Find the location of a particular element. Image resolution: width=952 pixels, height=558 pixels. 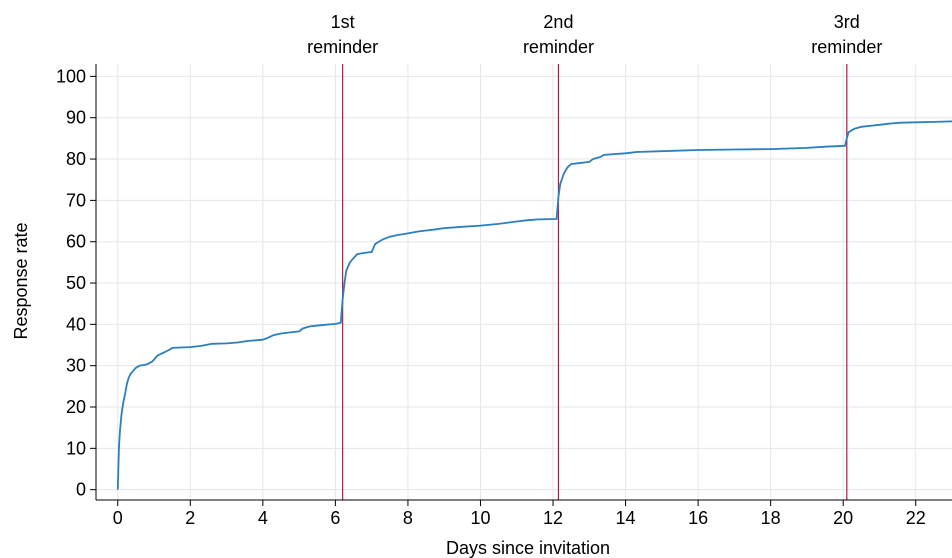

x-tick-label: 4 is located at coordinates (263, 518).